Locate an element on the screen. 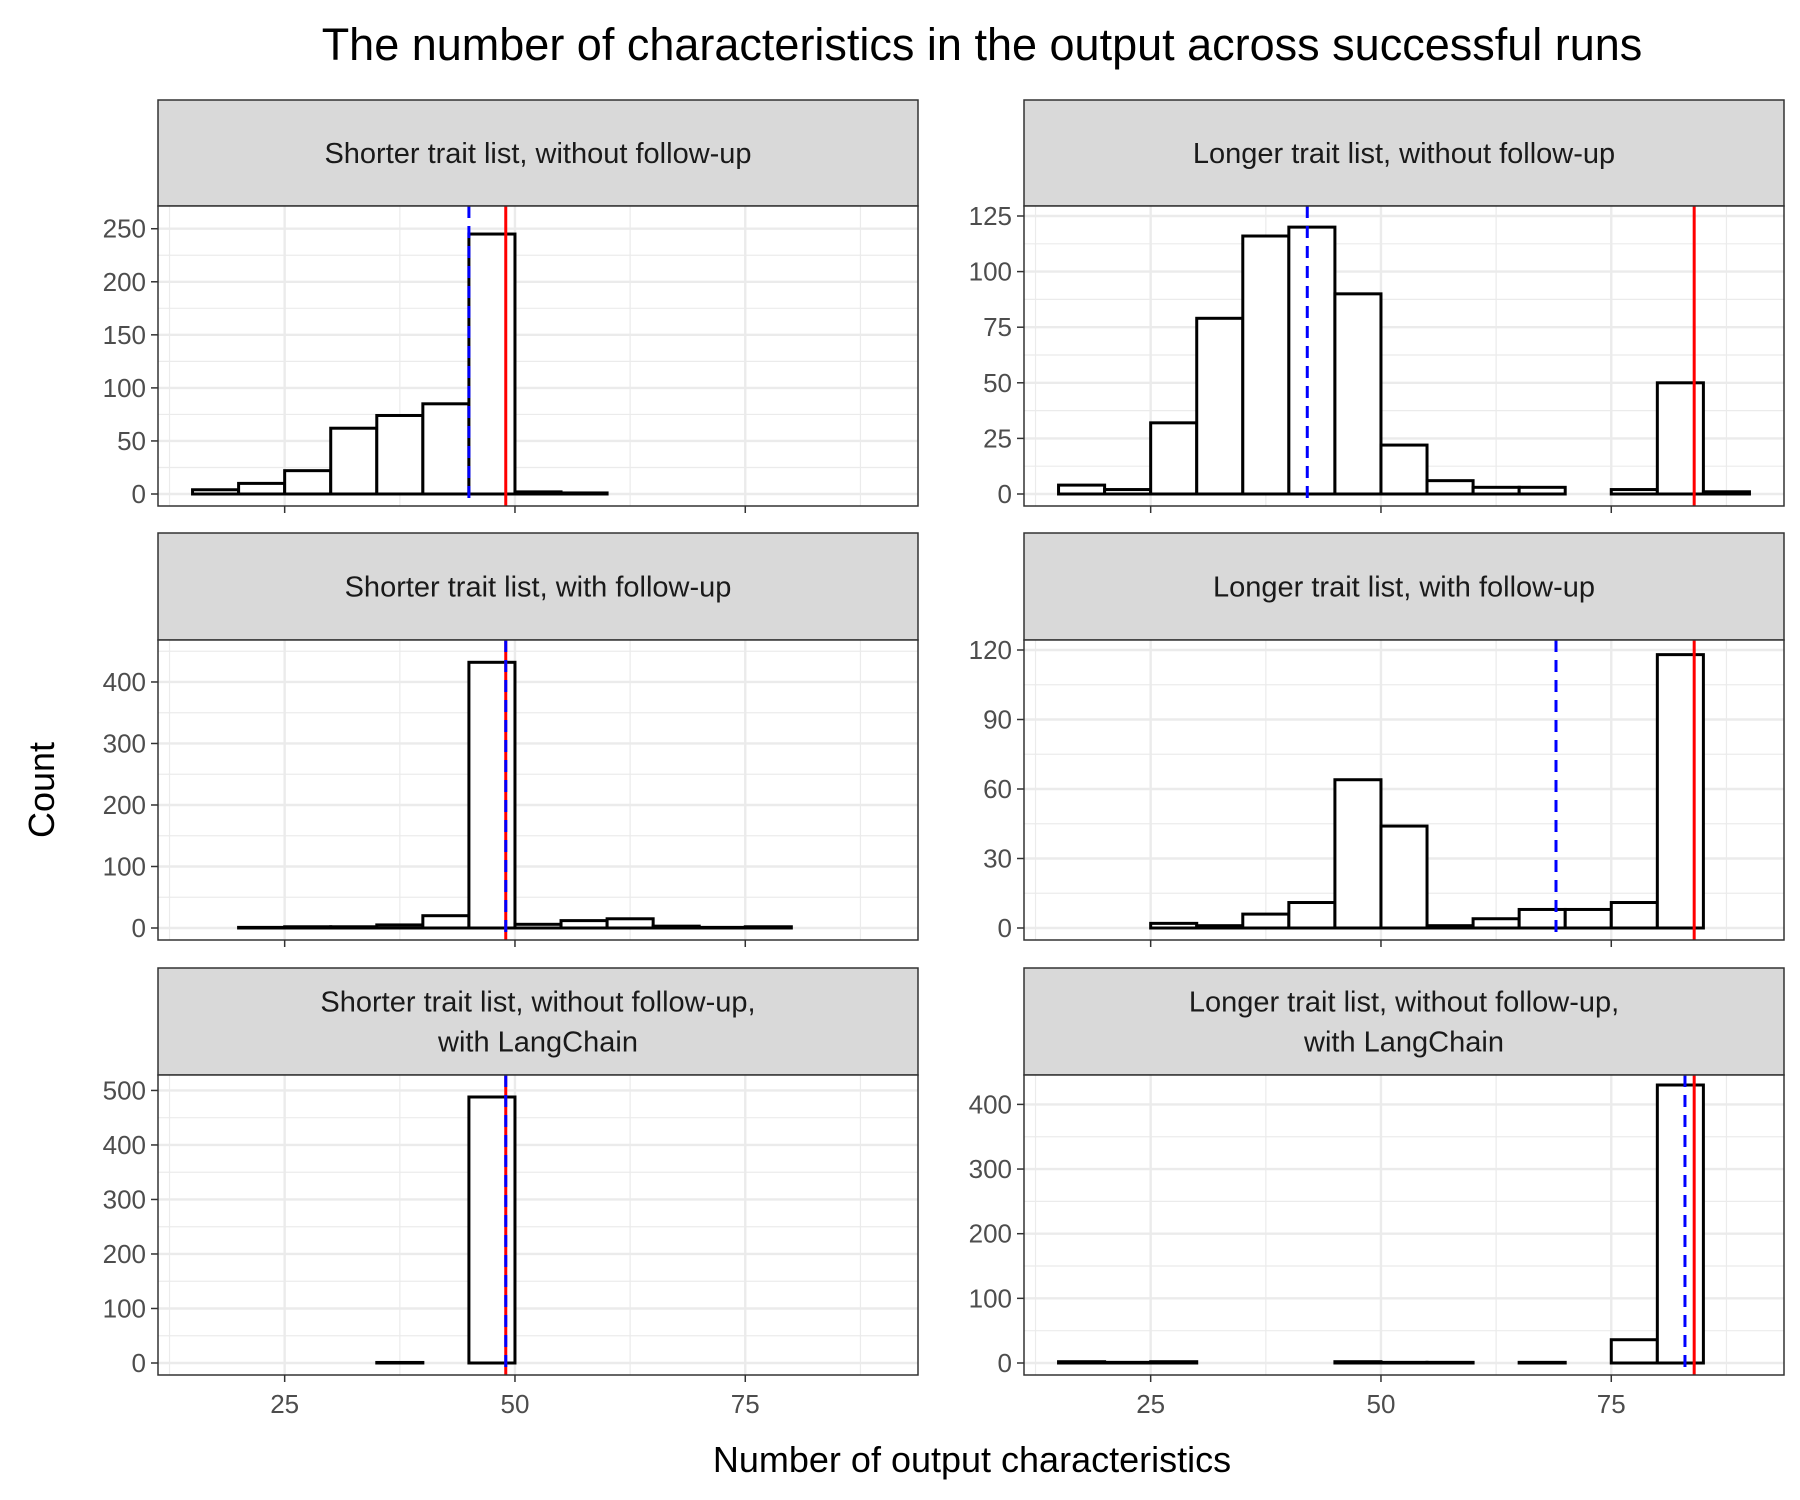  facet-strip-label: Longer trait list, with follow-up is located at coordinates (1404, 588).